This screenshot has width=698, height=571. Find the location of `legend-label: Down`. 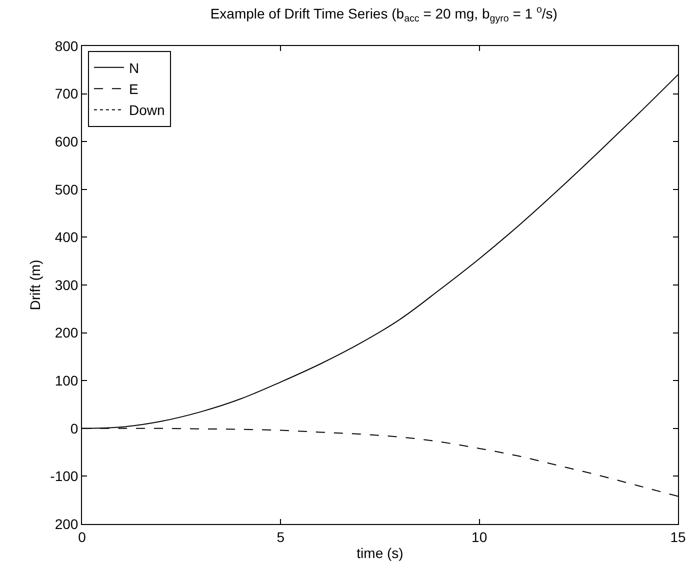

legend-label: Down is located at coordinates (146, 110).